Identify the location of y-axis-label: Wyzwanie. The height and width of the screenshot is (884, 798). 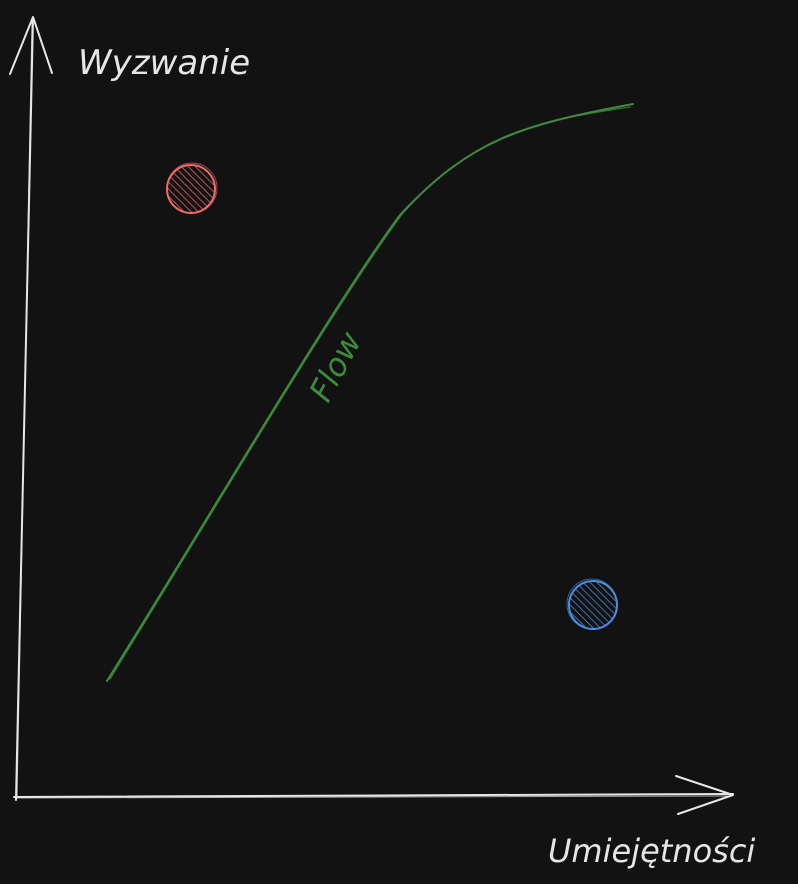
(164, 63).